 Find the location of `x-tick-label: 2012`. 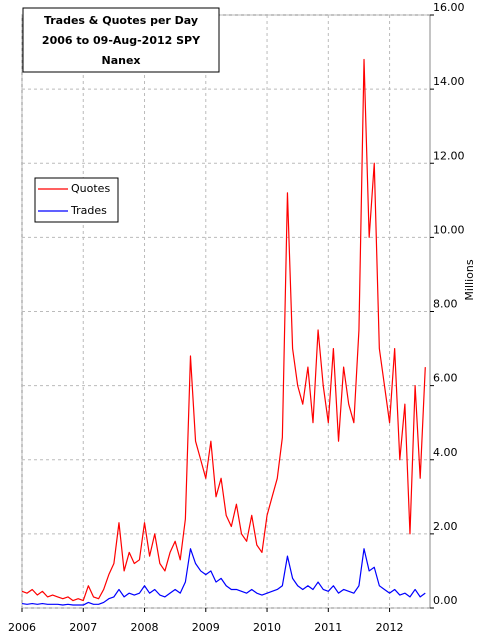

x-tick-label: 2012 is located at coordinates (390, 627).